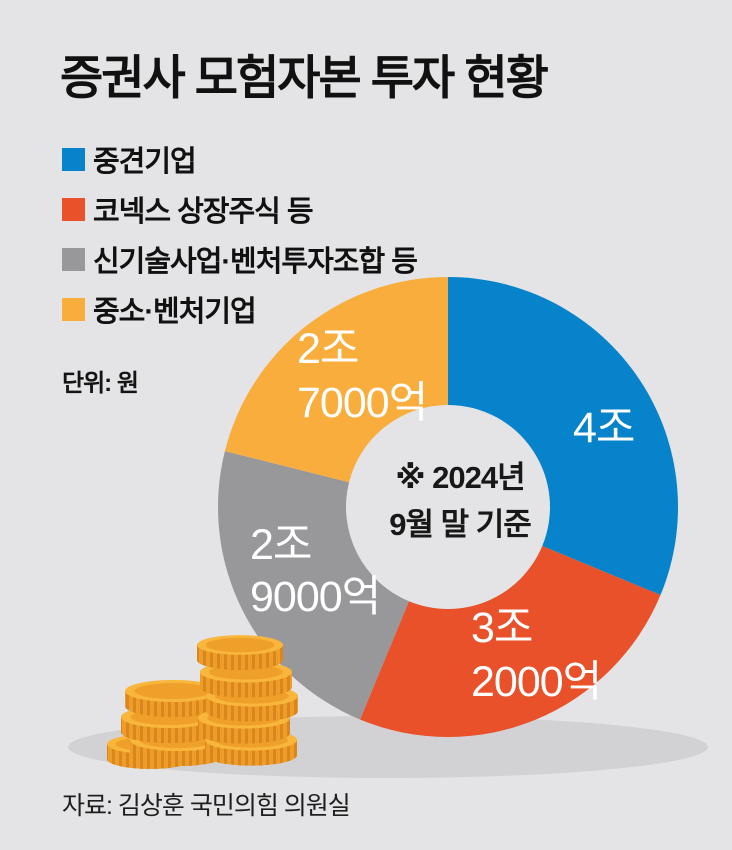  I want to click on legend-swatch-blue-icon, so click(73, 159).